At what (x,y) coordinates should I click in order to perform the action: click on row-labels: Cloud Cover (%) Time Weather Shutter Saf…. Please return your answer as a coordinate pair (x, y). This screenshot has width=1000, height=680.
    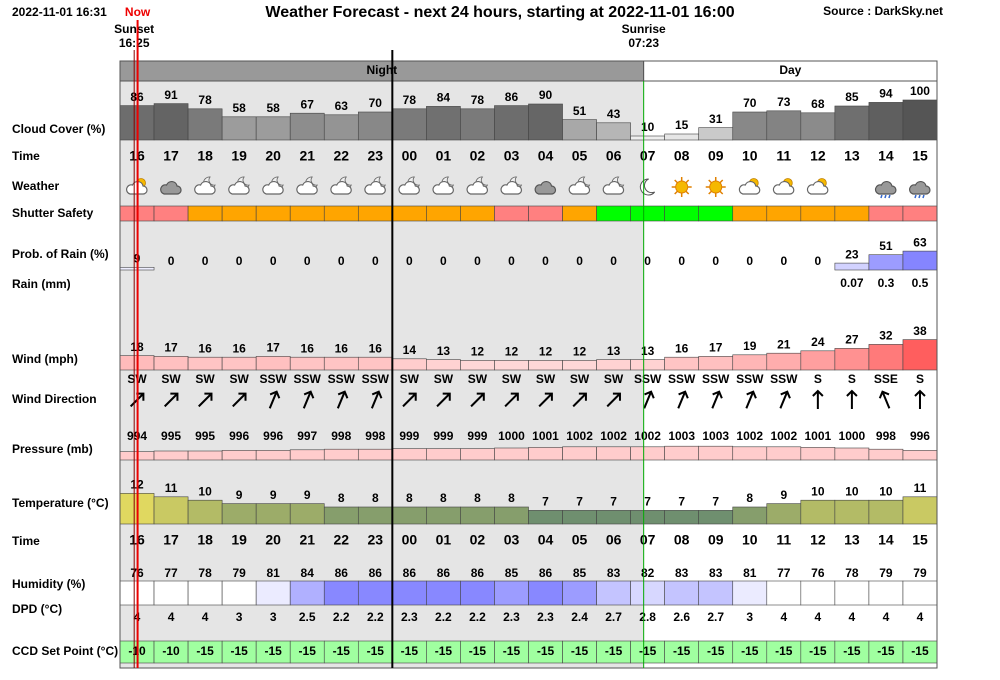
    Looking at the image, I should click on (65, 390).